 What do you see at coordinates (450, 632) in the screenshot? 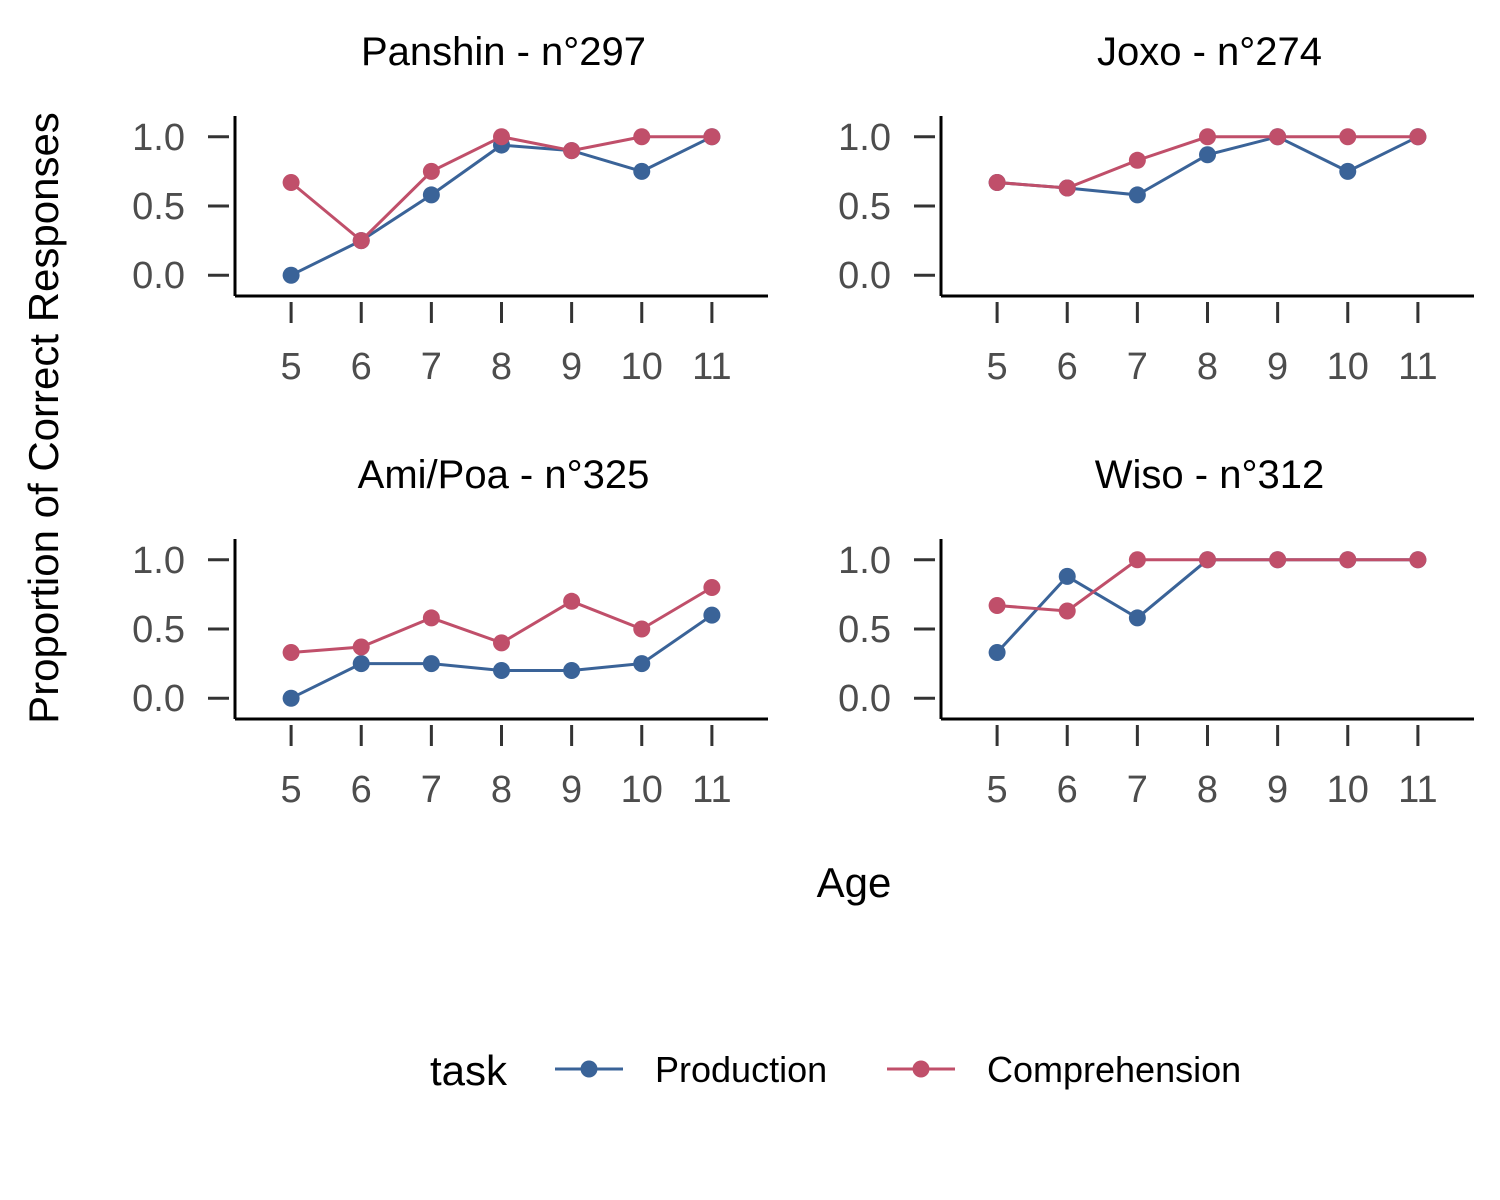
I see `panel-3: Ami/Poa - n°325 0.0 0.5 1.0 5 6 7 8 9 10 11` at bounding box center [450, 632].